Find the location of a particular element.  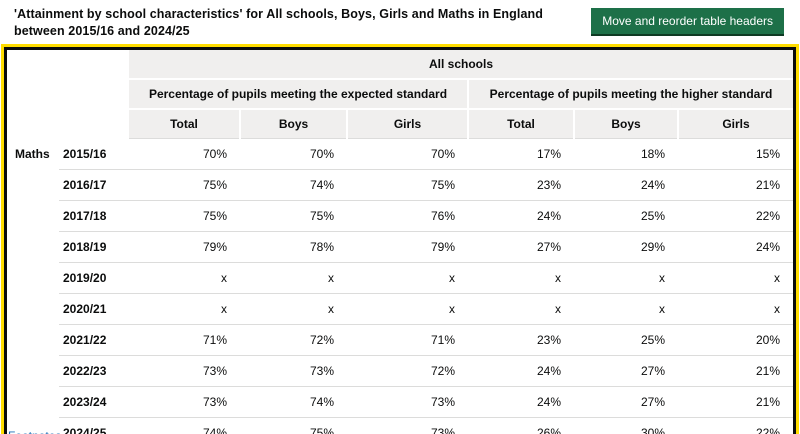

data-cell: 15% is located at coordinates (735, 154).